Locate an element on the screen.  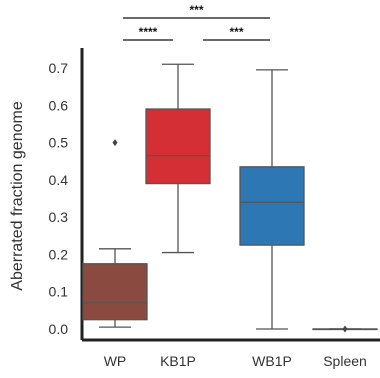
significance-label: **** is located at coordinates (148, 32).